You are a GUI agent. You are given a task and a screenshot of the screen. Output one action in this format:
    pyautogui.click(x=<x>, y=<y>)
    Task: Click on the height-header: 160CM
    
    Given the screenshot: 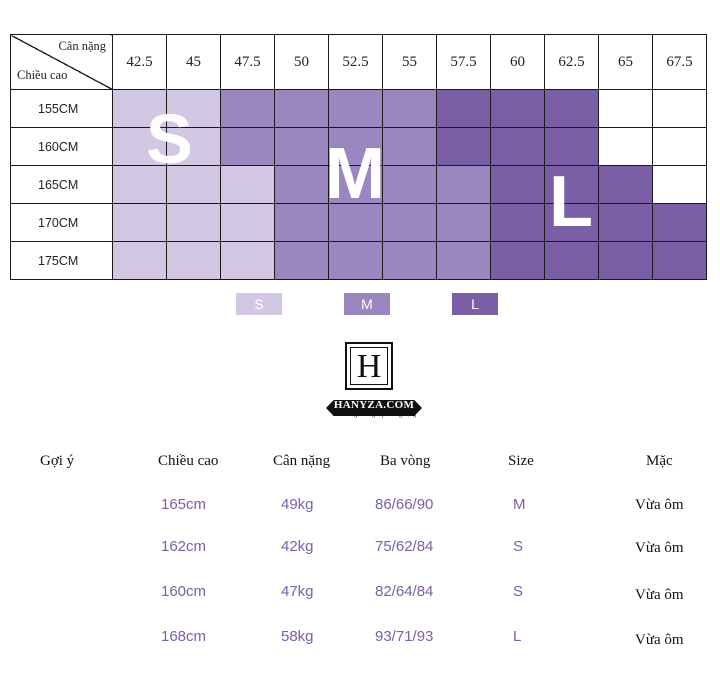 What is the action you would take?
    pyautogui.click(x=61, y=146)
    